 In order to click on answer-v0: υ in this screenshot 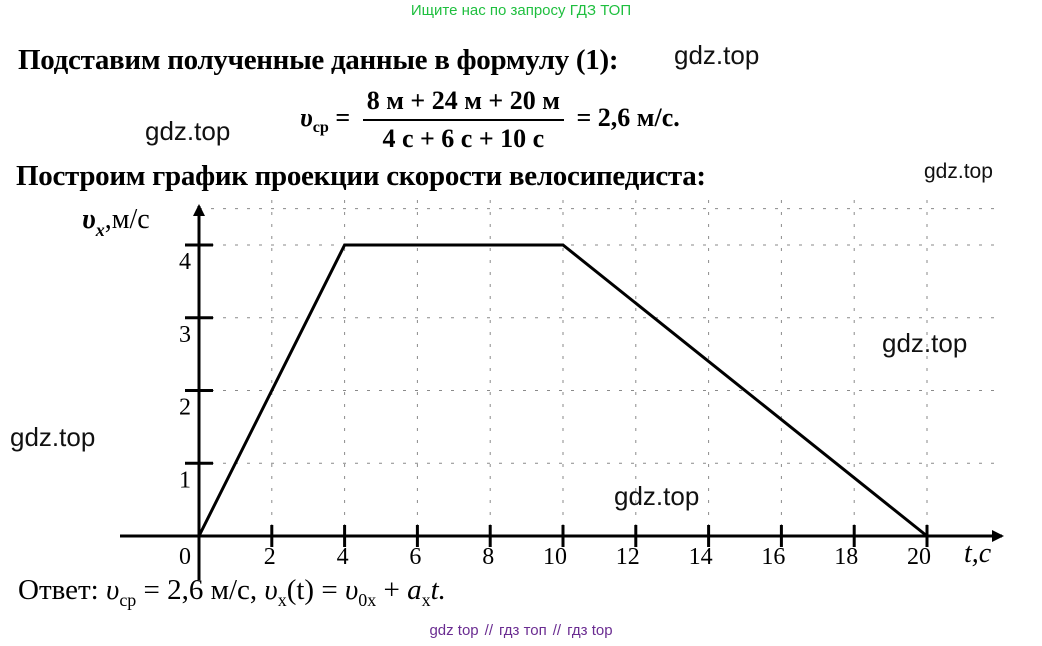, I will do `click(351, 590)`.